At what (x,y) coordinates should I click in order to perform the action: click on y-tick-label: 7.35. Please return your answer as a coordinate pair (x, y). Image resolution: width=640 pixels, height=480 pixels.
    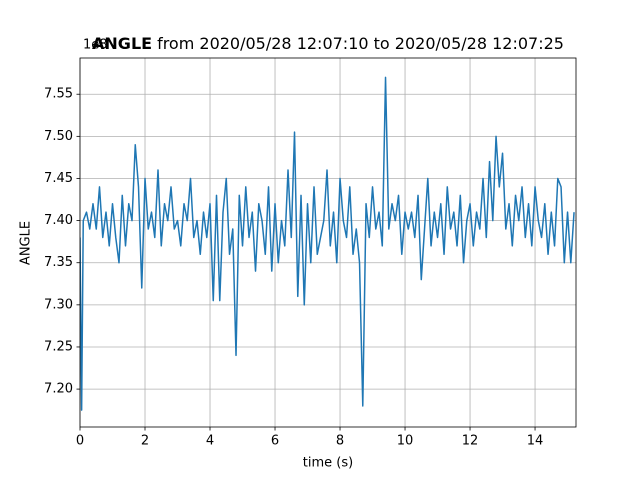
    Looking at the image, I should click on (58, 262).